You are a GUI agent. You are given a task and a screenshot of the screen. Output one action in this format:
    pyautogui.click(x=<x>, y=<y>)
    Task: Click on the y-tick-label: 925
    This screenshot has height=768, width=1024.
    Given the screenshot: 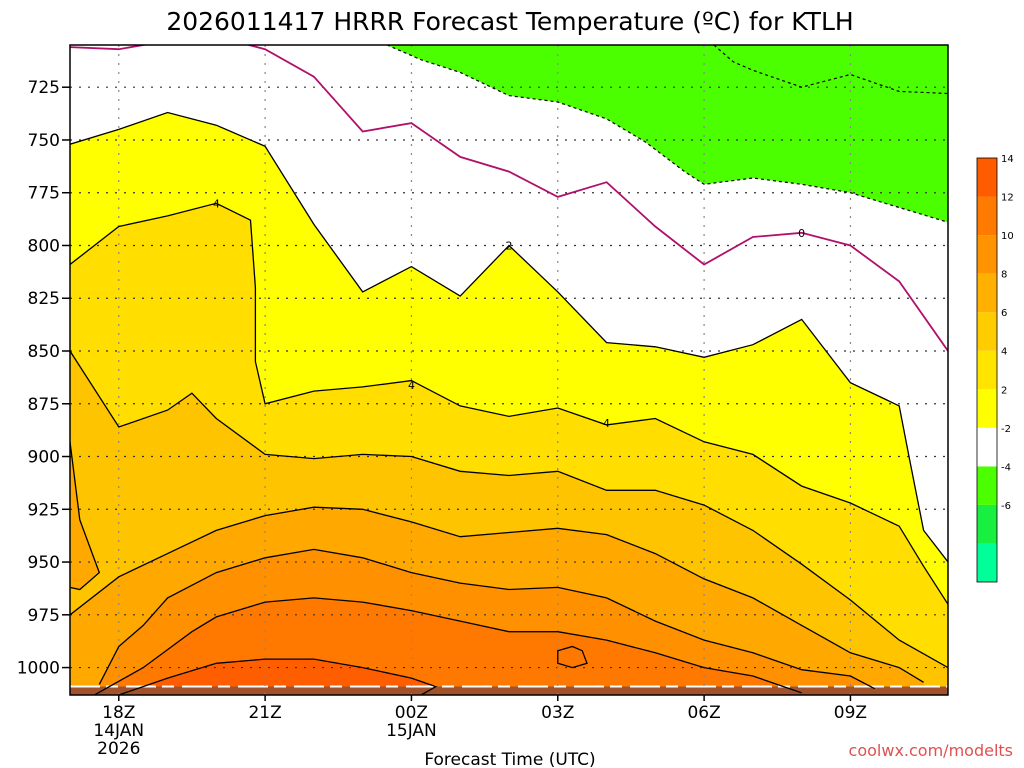 What is the action you would take?
    pyautogui.click(x=44, y=510)
    